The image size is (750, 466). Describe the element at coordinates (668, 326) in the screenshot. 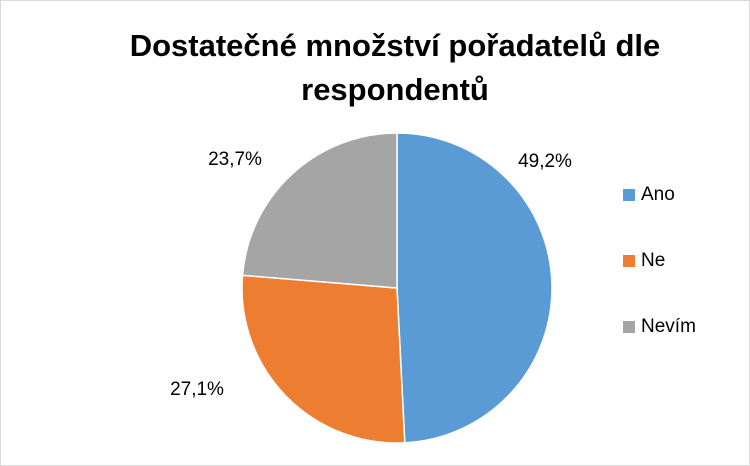

I see `legend-label: Nevím` at that location.